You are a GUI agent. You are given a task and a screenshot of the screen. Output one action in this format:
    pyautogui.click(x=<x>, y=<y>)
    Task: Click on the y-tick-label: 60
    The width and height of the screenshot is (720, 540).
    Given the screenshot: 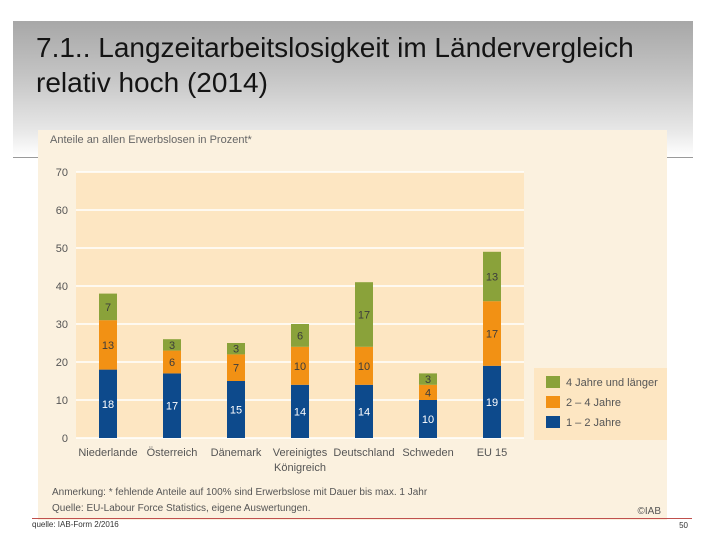 What is the action you would take?
    pyautogui.click(x=62, y=211)
    